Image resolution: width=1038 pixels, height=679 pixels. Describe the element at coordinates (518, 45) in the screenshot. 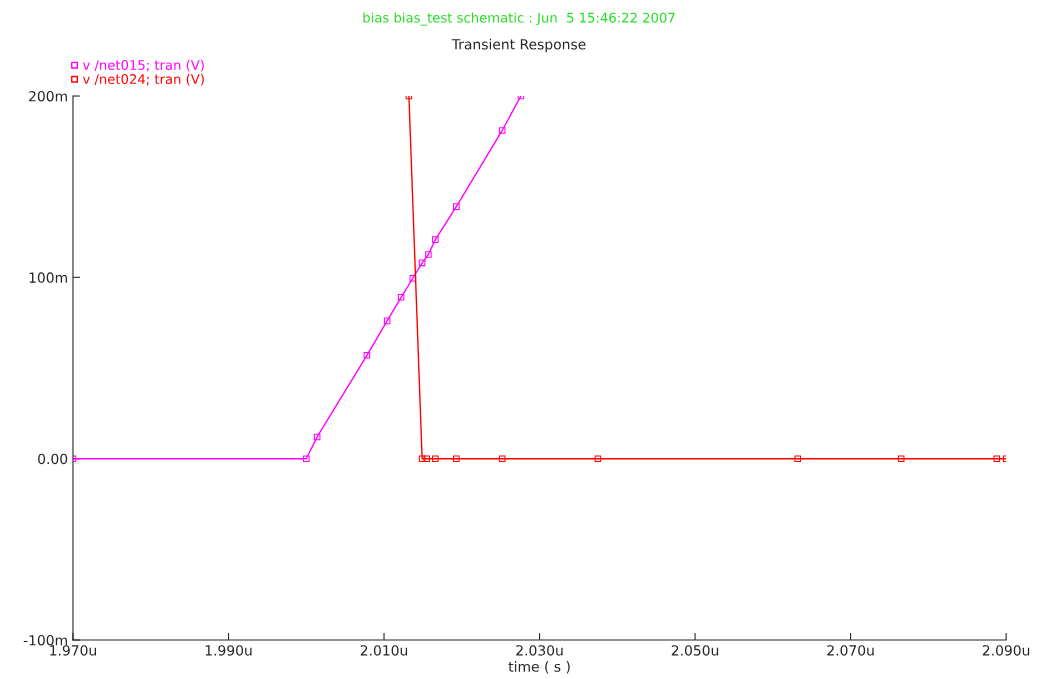

I see `chart-title: Transient Response` at that location.